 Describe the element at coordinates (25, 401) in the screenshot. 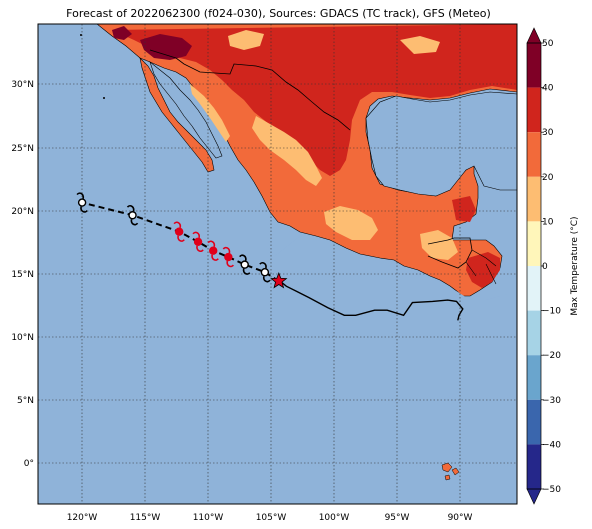

I see `y-tick-label: 5°N` at that location.